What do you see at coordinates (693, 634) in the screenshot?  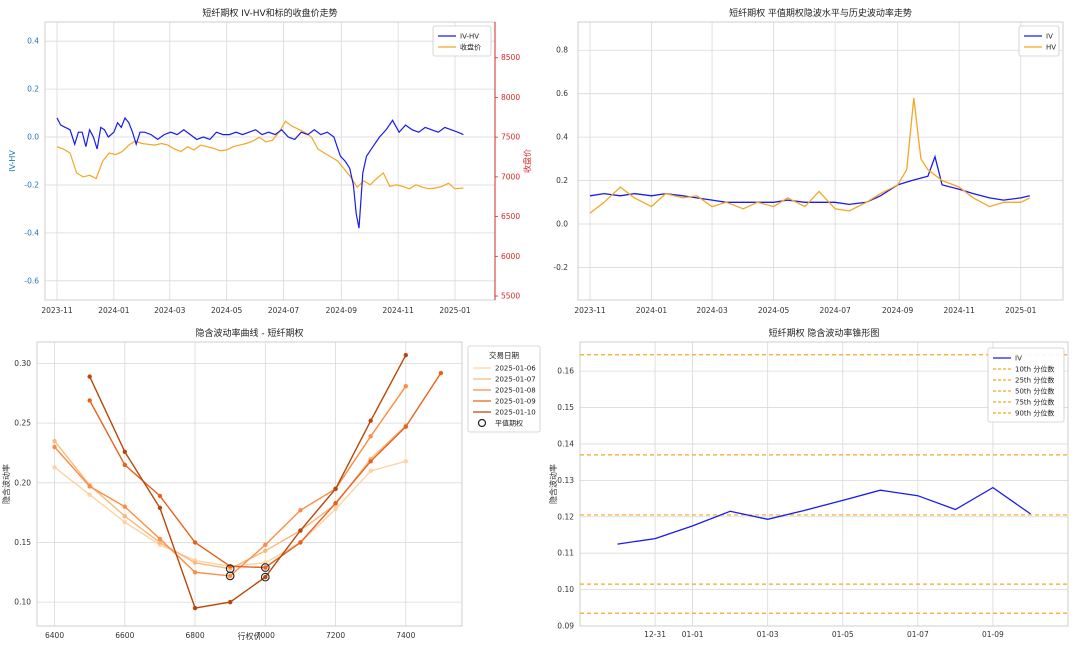 I see `x-tick-label: 01-01` at bounding box center [693, 634].